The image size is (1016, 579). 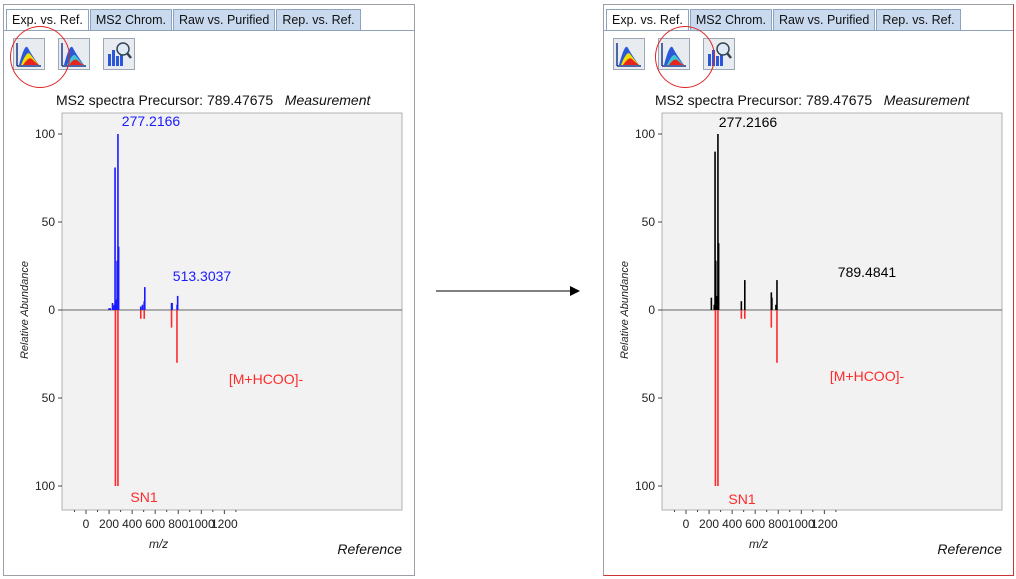 I want to click on arrow-head, so click(x=575, y=291).